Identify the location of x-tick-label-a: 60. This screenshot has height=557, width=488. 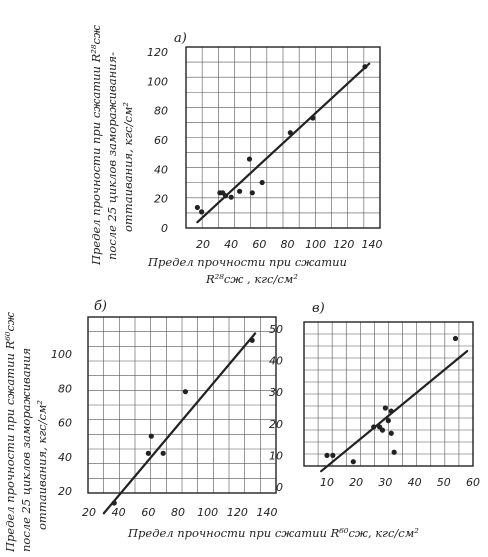
(259, 244).